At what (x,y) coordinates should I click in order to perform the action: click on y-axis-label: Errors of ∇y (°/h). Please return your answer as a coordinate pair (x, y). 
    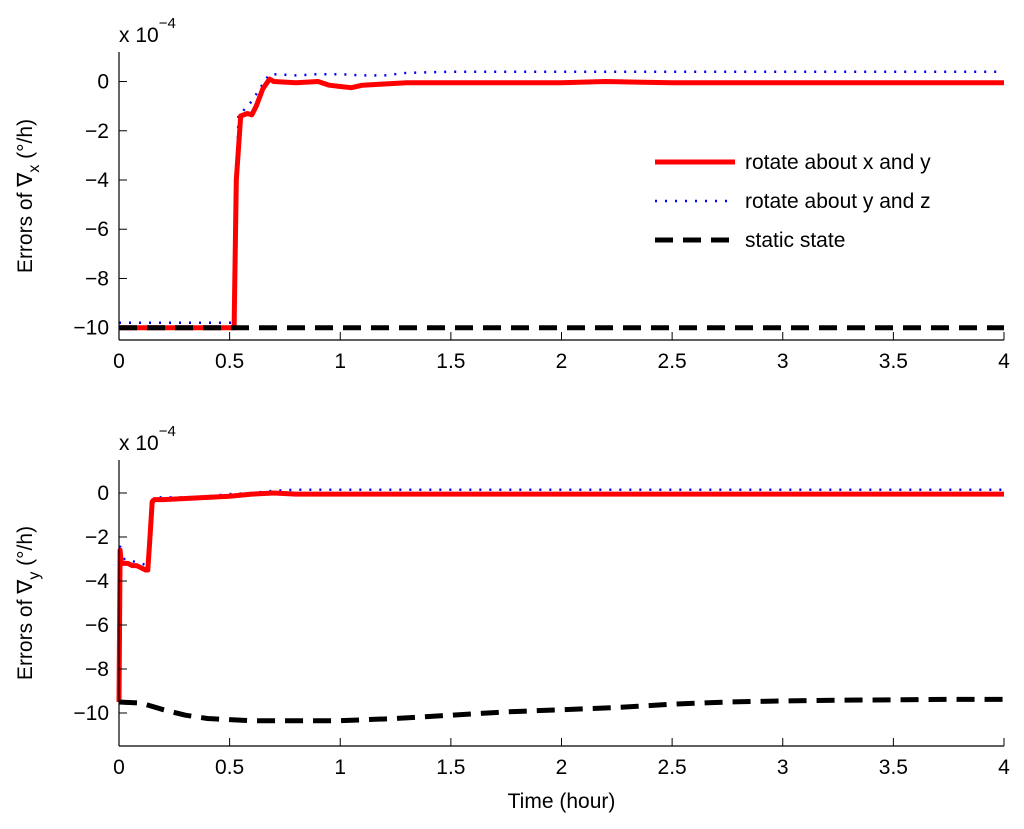
    Looking at the image, I should click on (28, 603).